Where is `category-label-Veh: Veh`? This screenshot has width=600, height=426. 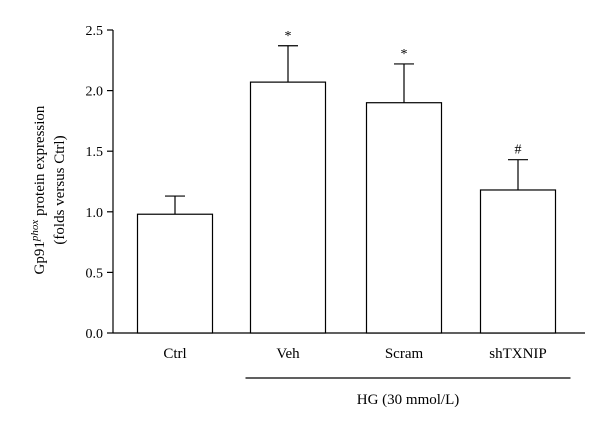
category-label-Veh: Veh is located at coordinates (288, 354).